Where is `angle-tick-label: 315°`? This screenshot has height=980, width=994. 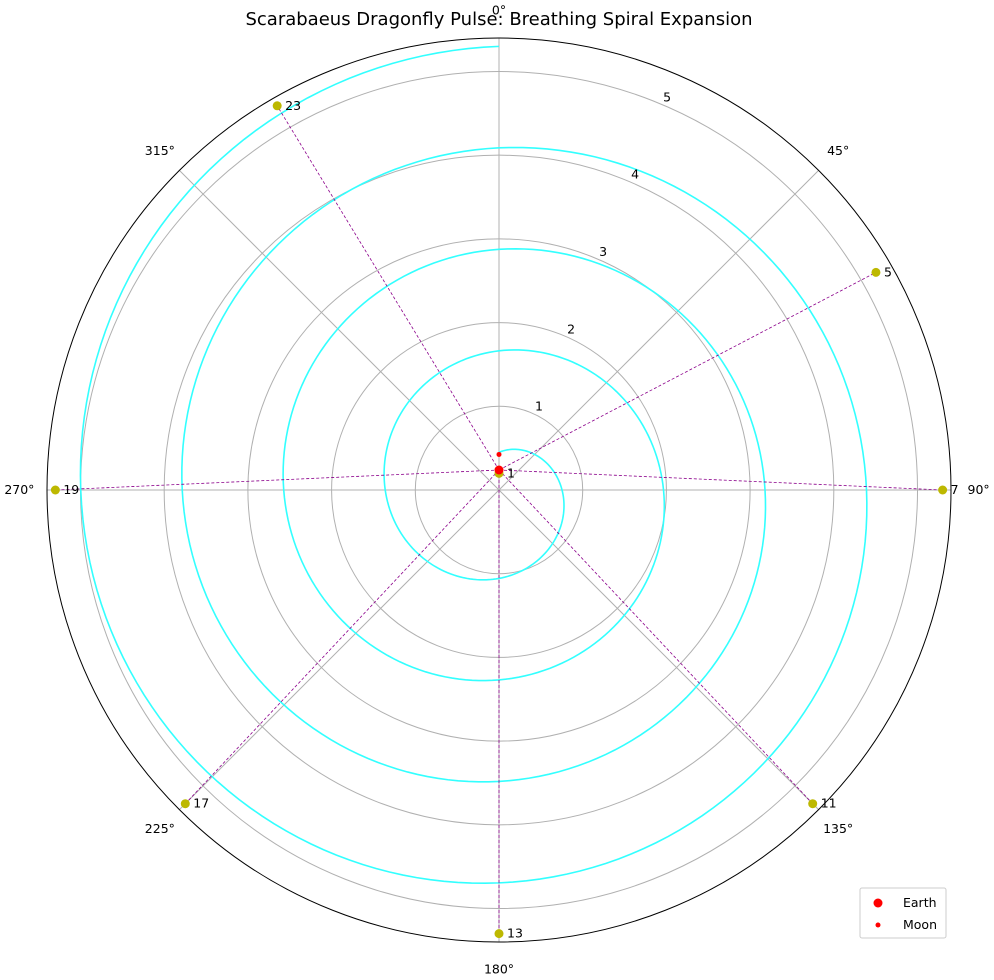 angle-tick-label: 315° is located at coordinates (160, 150).